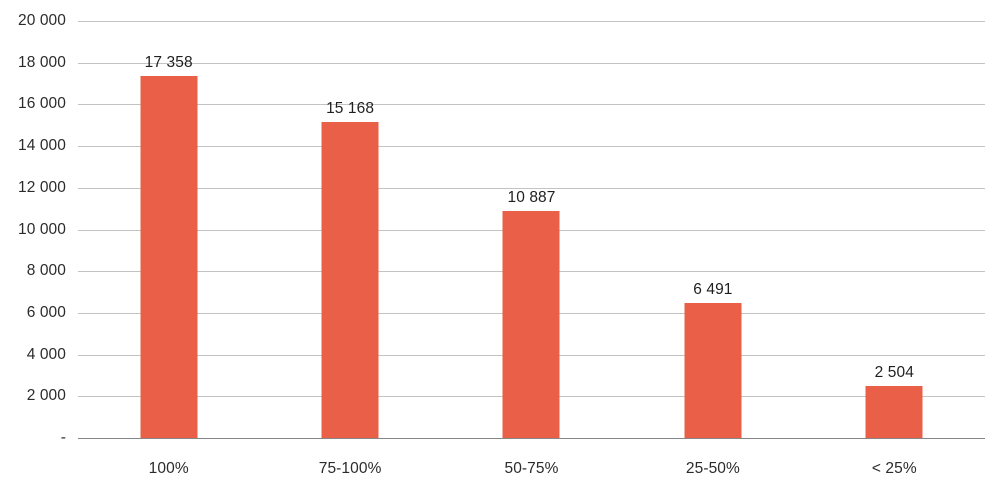 The height and width of the screenshot is (486, 1000). I want to click on y-tick-label: 6 000, so click(46, 312).